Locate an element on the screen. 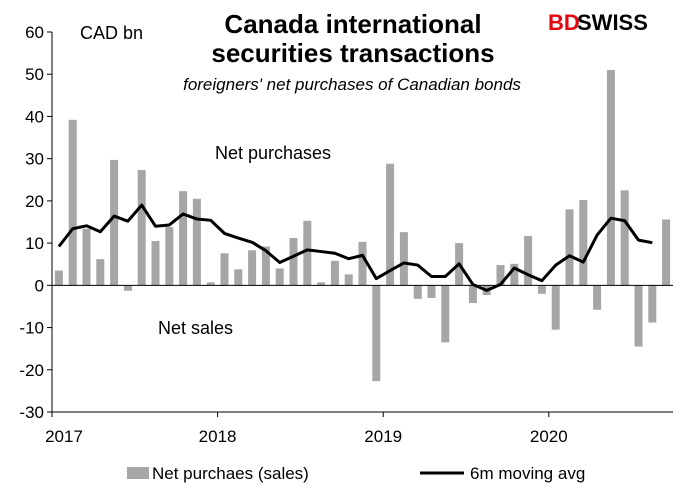 Image resolution: width=700 pixels, height=500 pixels. x-tick-label: 2019 is located at coordinates (383, 436).